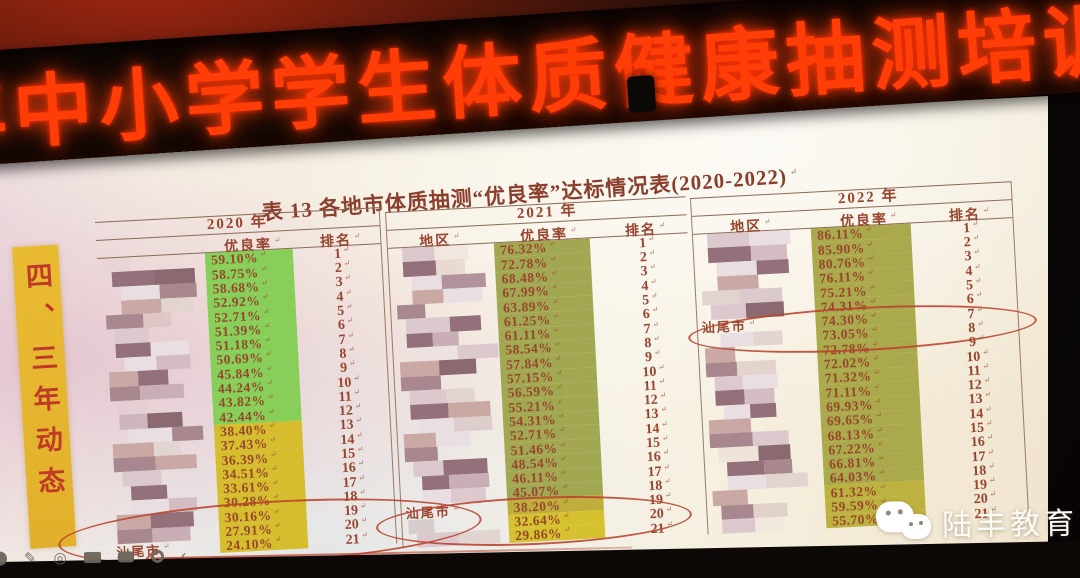  I want to click on comment-tool-icon, so click(125, 556).